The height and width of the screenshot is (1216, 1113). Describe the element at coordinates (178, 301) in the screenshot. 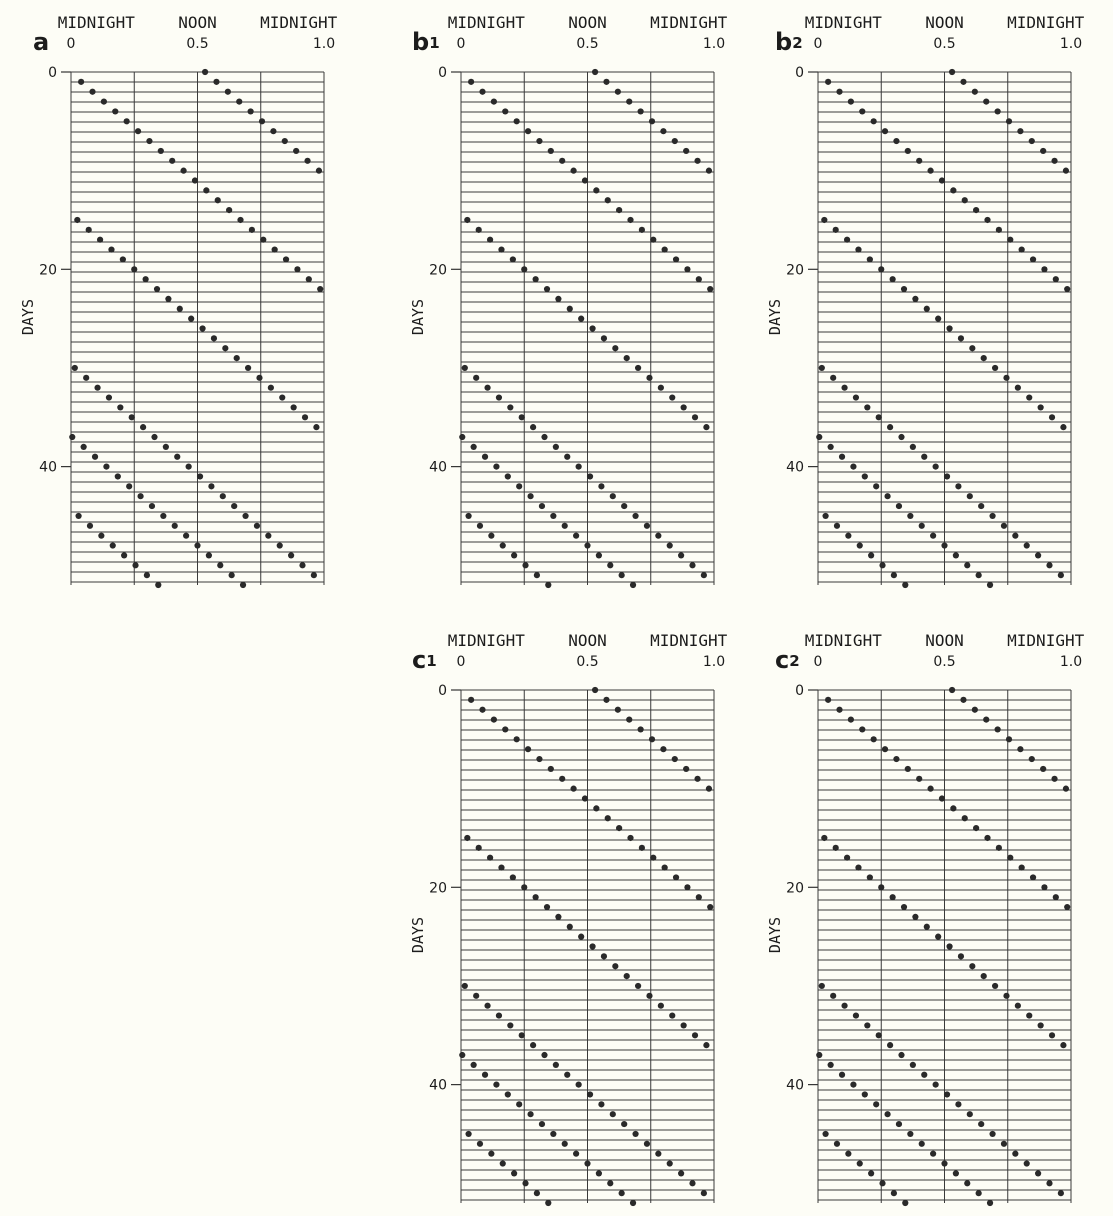

I see `actogram-panel-a: a MIDNIGHT NOON MIDNIGHT 0 0.5 1.0 0 20 40 DAYS` at that location.